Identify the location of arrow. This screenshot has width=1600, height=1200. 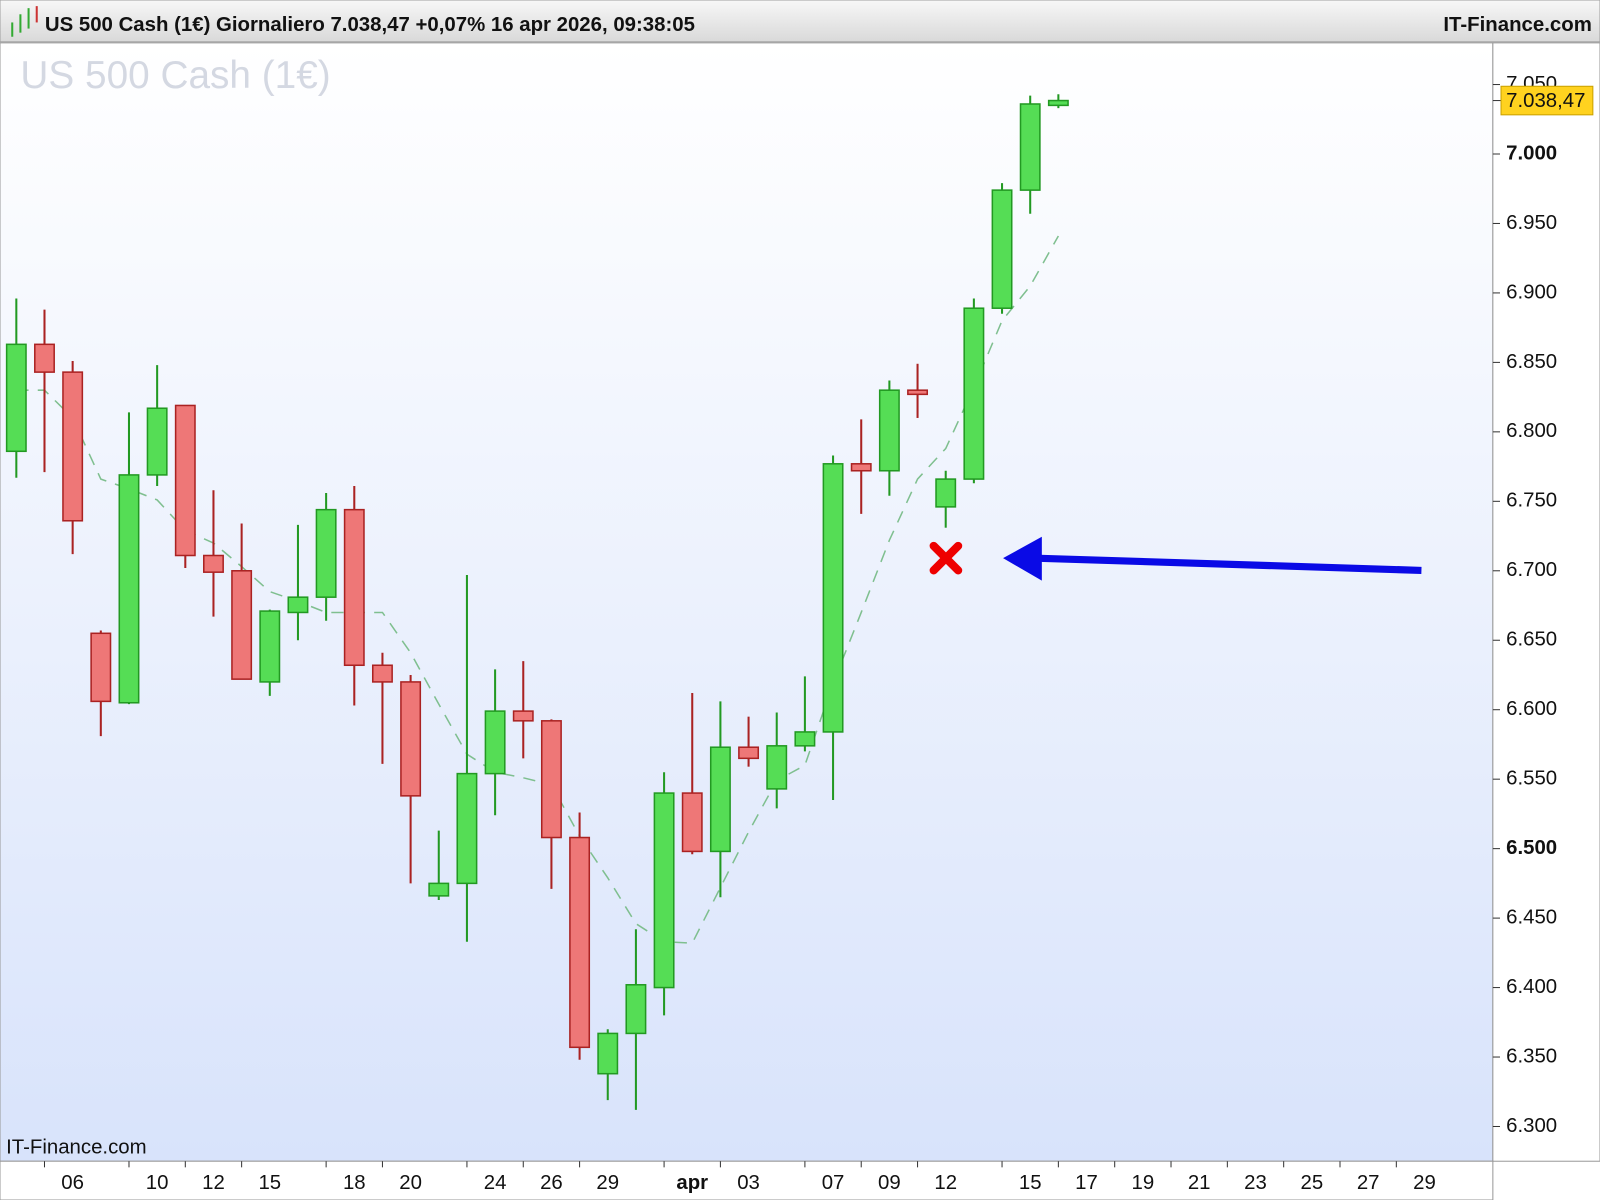
(1212, 558).